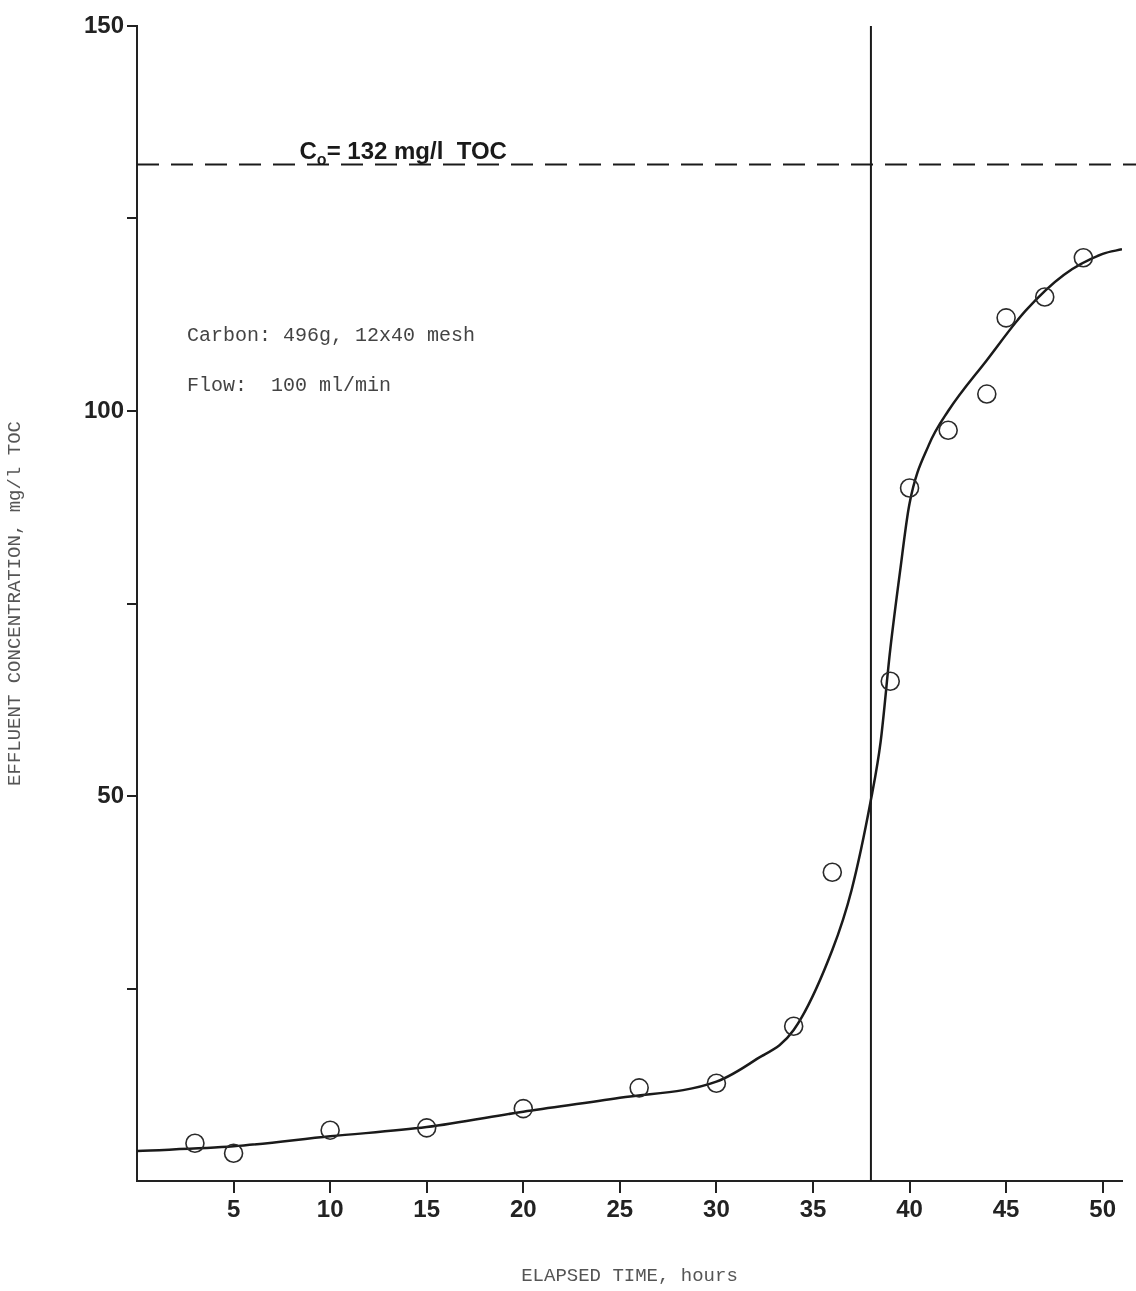 This screenshot has height=1291, width=1136. What do you see at coordinates (103, 24) in the screenshot?
I see `y-tick-label: 150` at bounding box center [103, 24].